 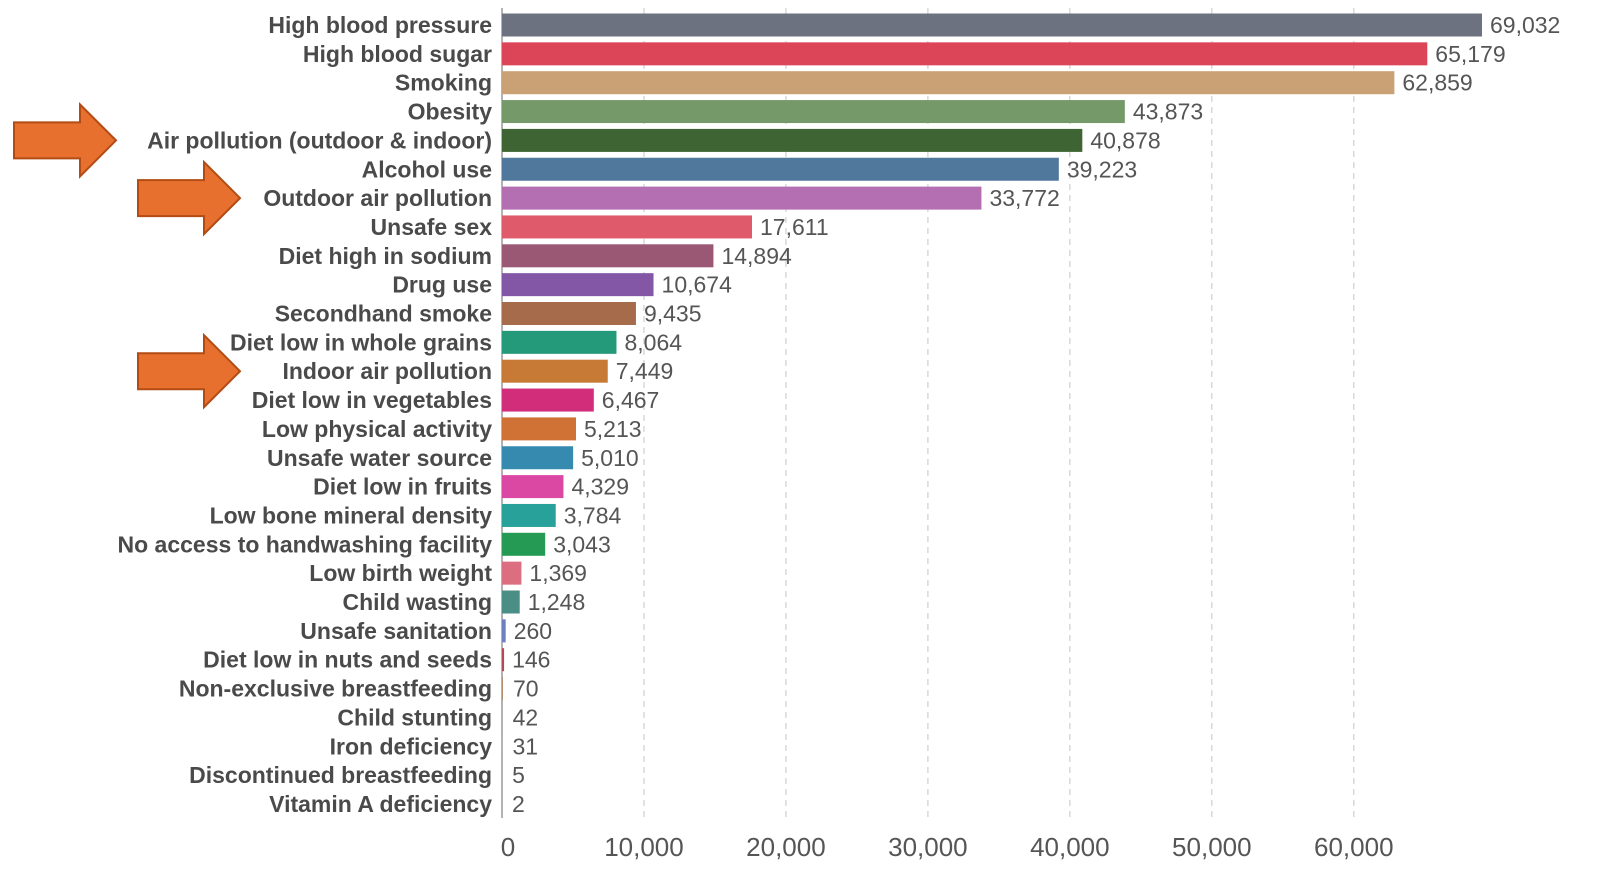 What do you see at coordinates (380, 25) in the screenshot?
I see `category-label: High blood pressure` at bounding box center [380, 25].